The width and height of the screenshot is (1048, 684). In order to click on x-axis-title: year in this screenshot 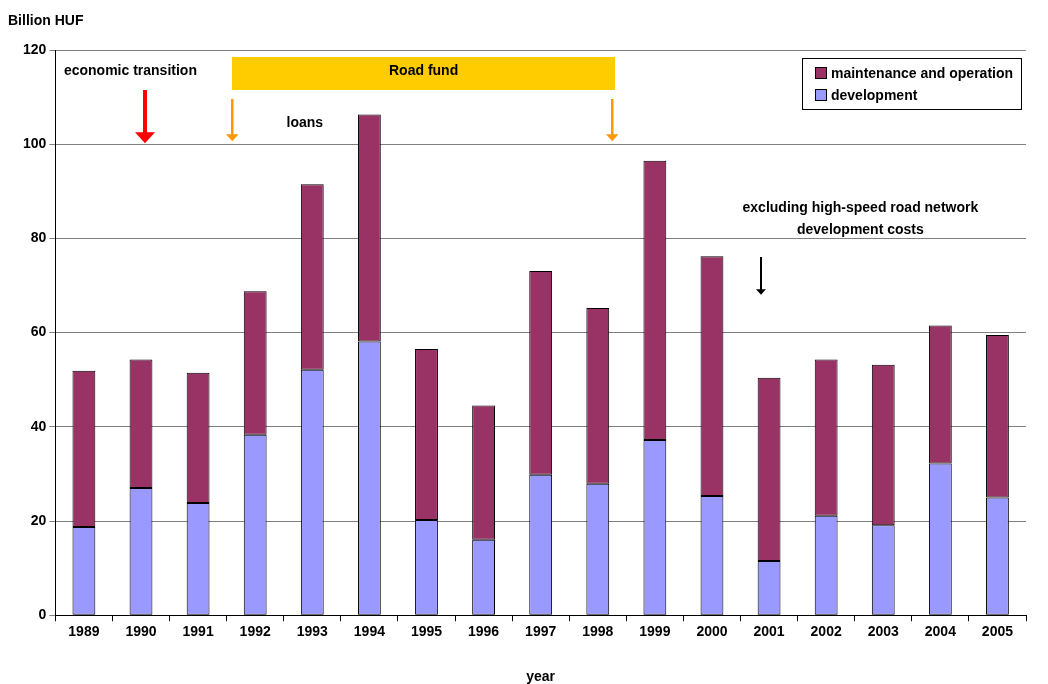, I will do `click(541, 676)`.